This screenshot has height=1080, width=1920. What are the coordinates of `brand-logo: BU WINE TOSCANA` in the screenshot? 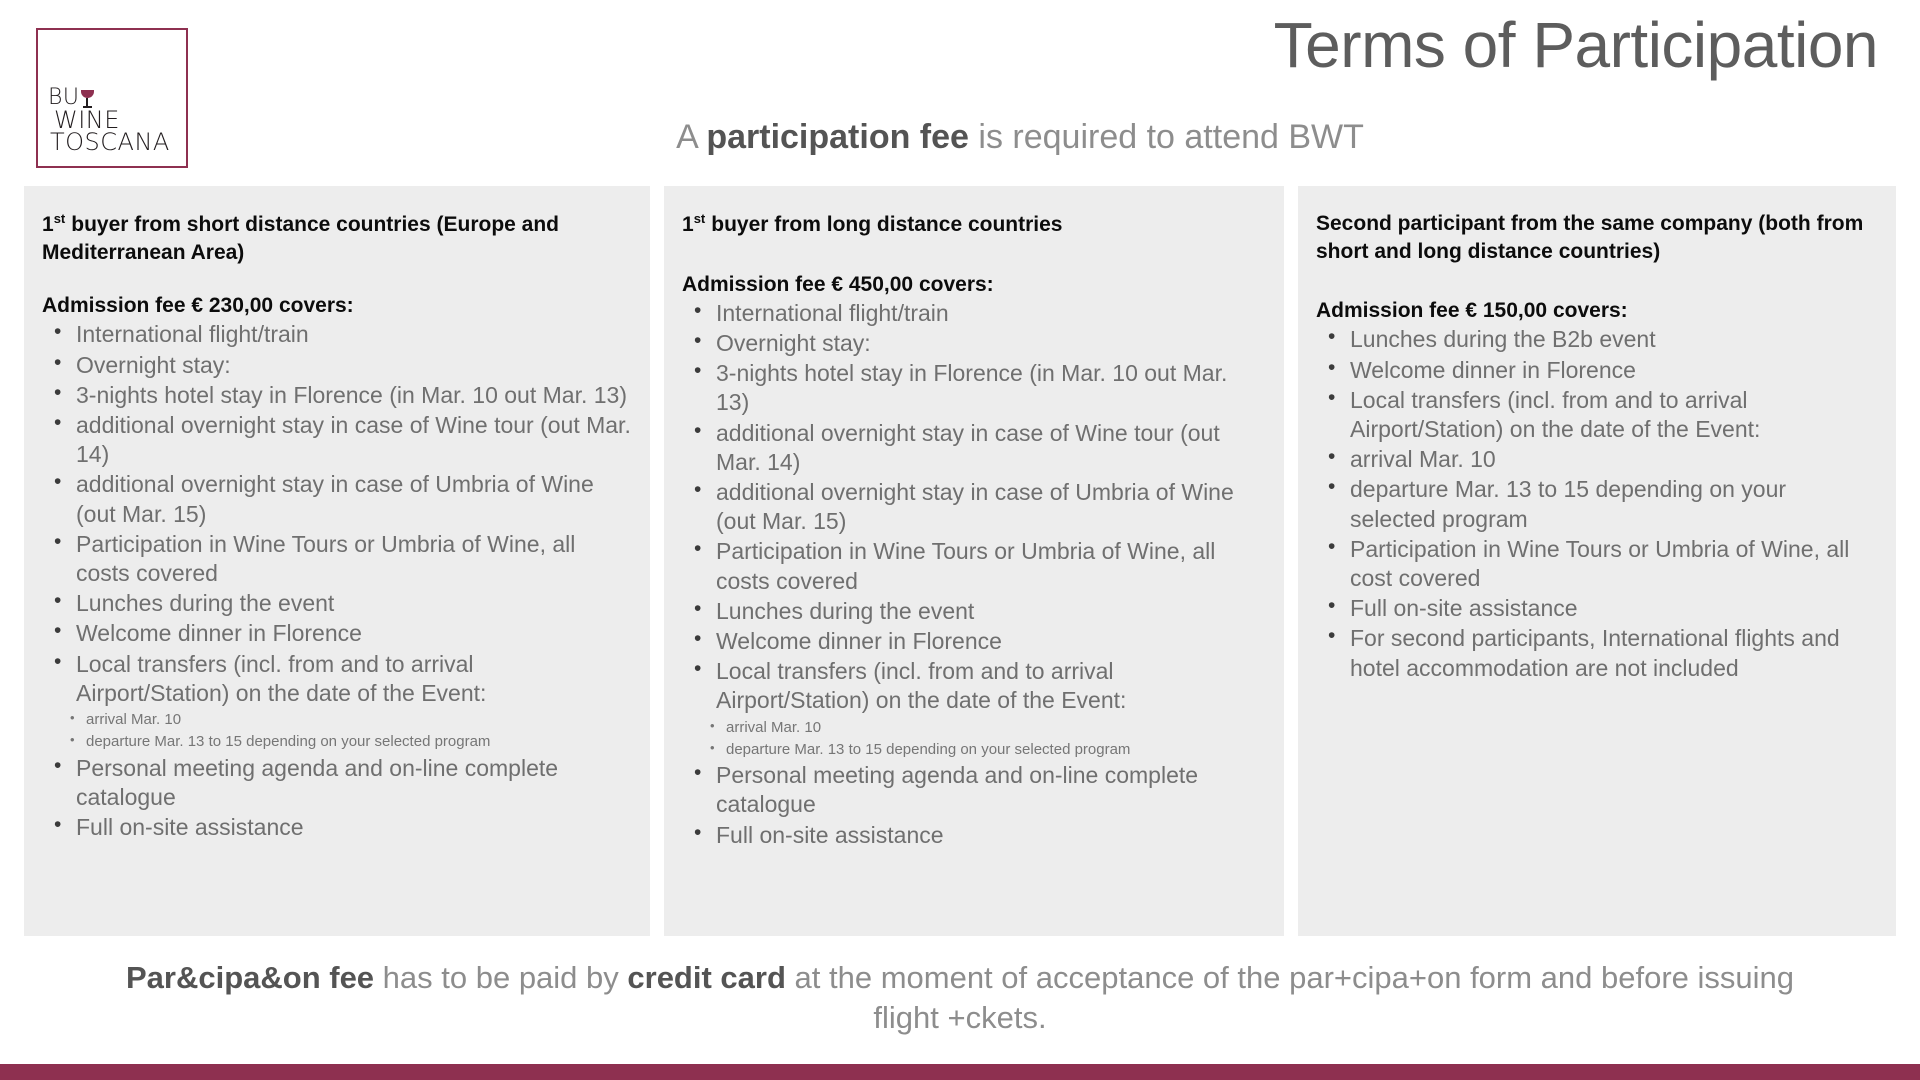 It's located at (112, 98).